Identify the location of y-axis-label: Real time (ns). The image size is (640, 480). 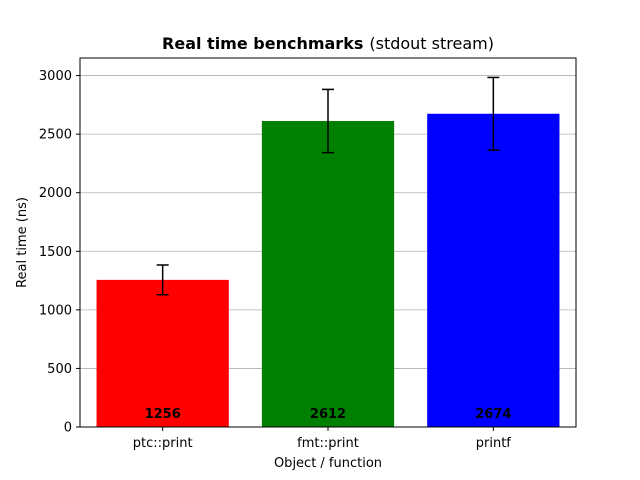
(22, 242).